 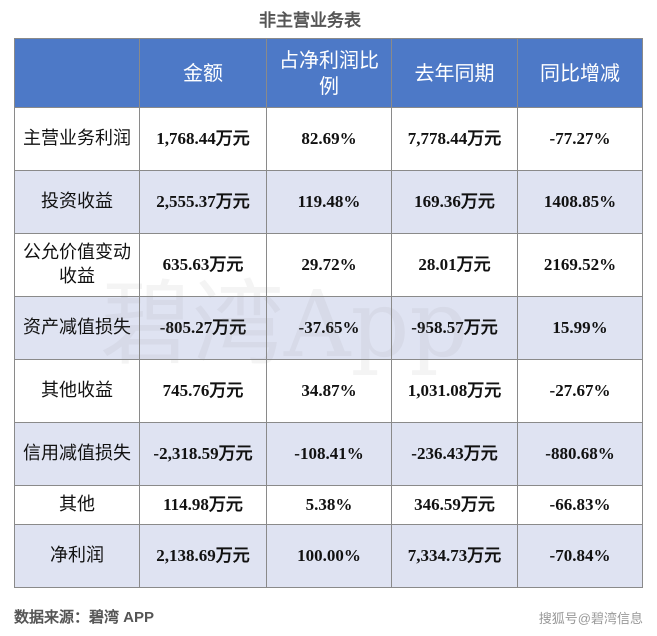 What do you see at coordinates (454, 202) in the screenshot?
I see `last-year-cell: 169.36万元` at bounding box center [454, 202].